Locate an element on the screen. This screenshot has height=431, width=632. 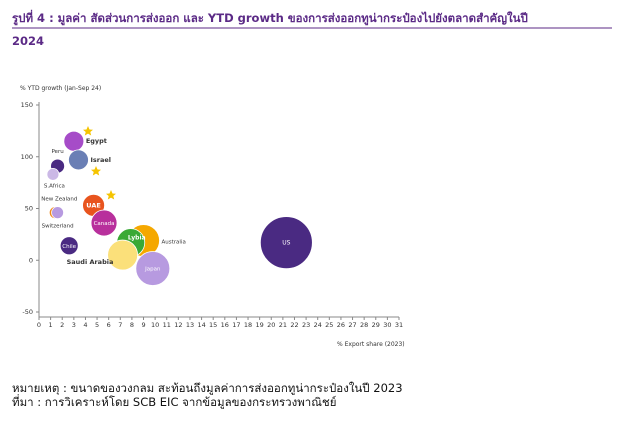
bubble-label: Chile is located at coordinates (69, 247).